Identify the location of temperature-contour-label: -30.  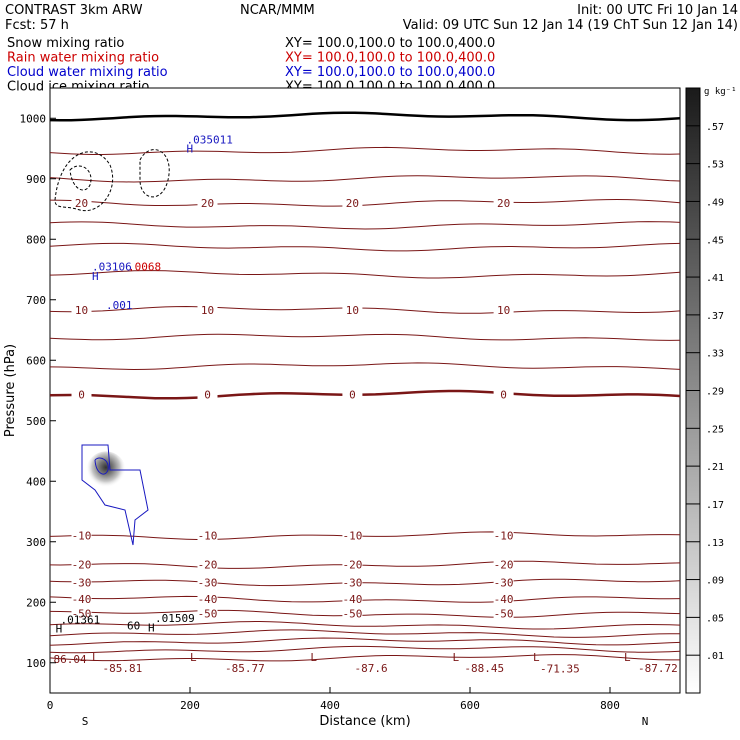
(82, 582).